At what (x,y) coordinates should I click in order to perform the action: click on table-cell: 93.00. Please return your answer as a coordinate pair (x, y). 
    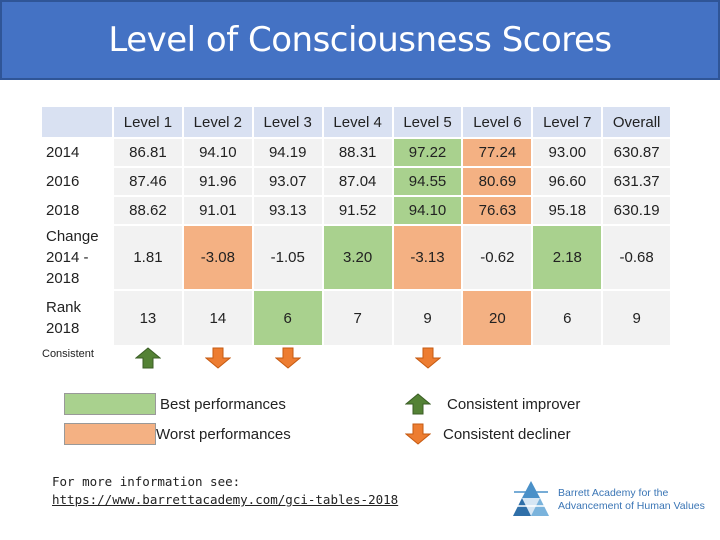
    Looking at the image, I should click on (567, 152).